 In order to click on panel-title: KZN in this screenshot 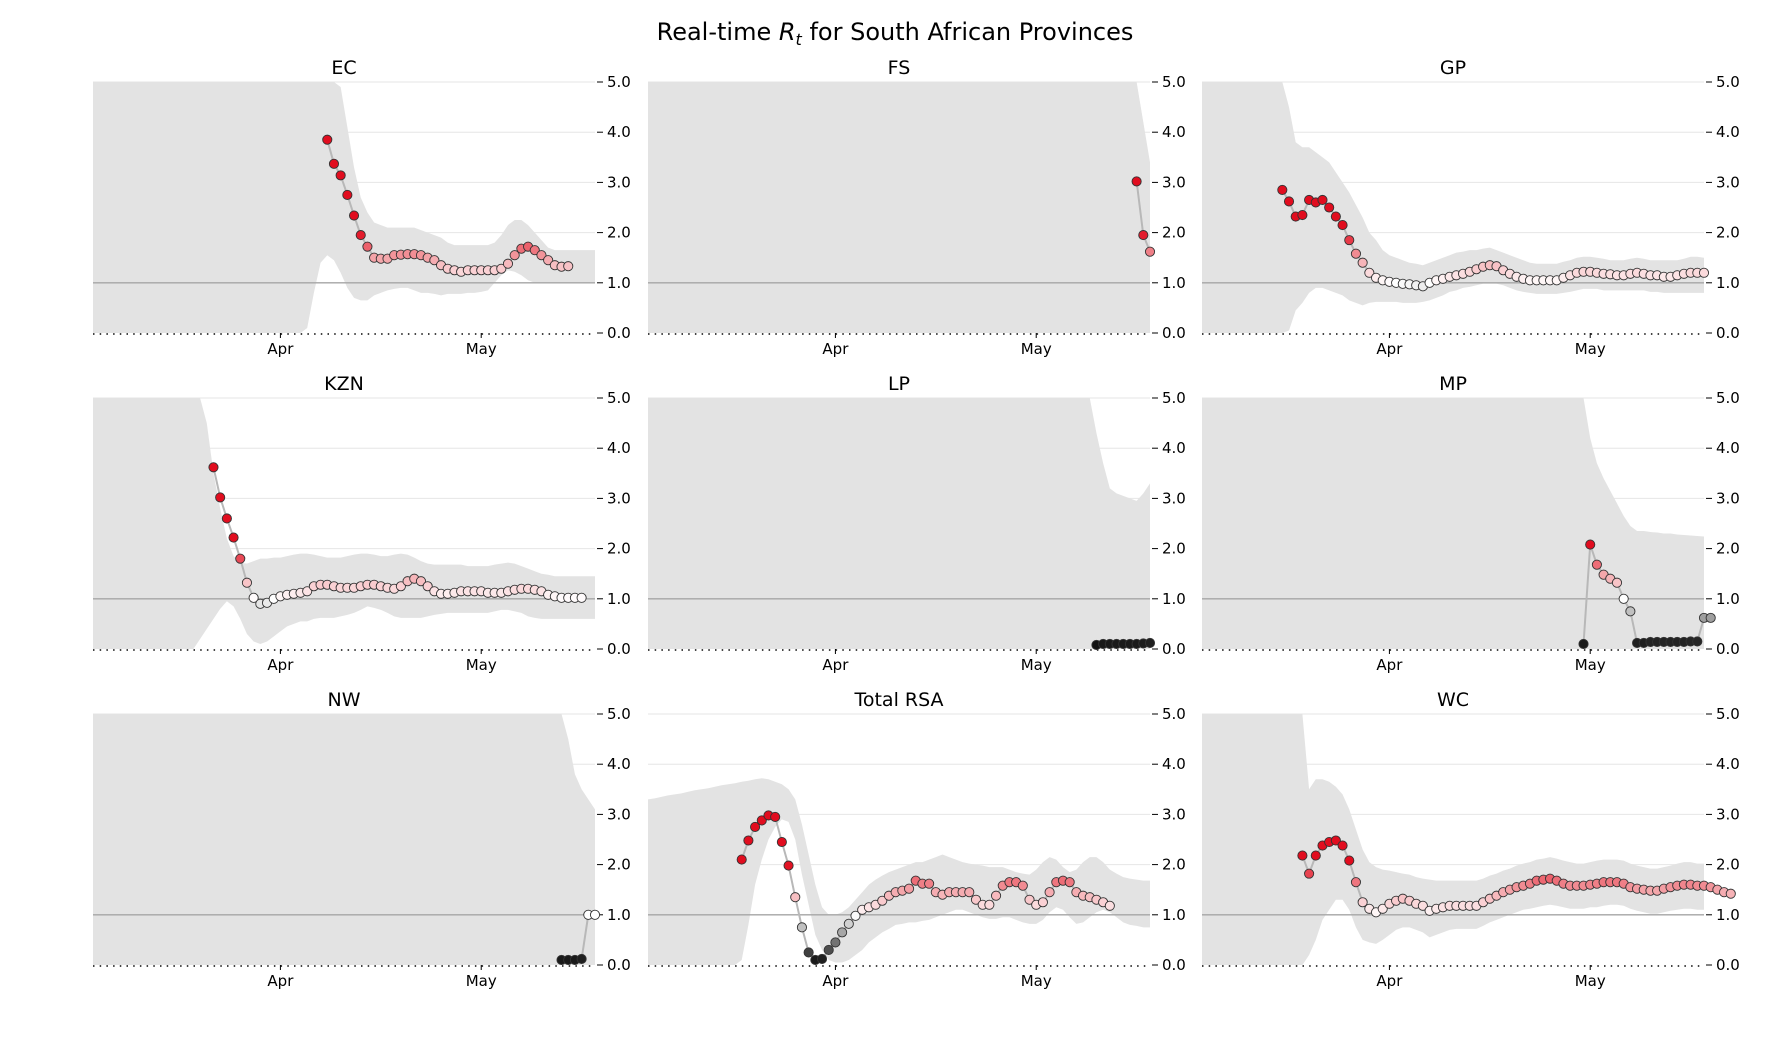, I will do `click(344, 384)`.